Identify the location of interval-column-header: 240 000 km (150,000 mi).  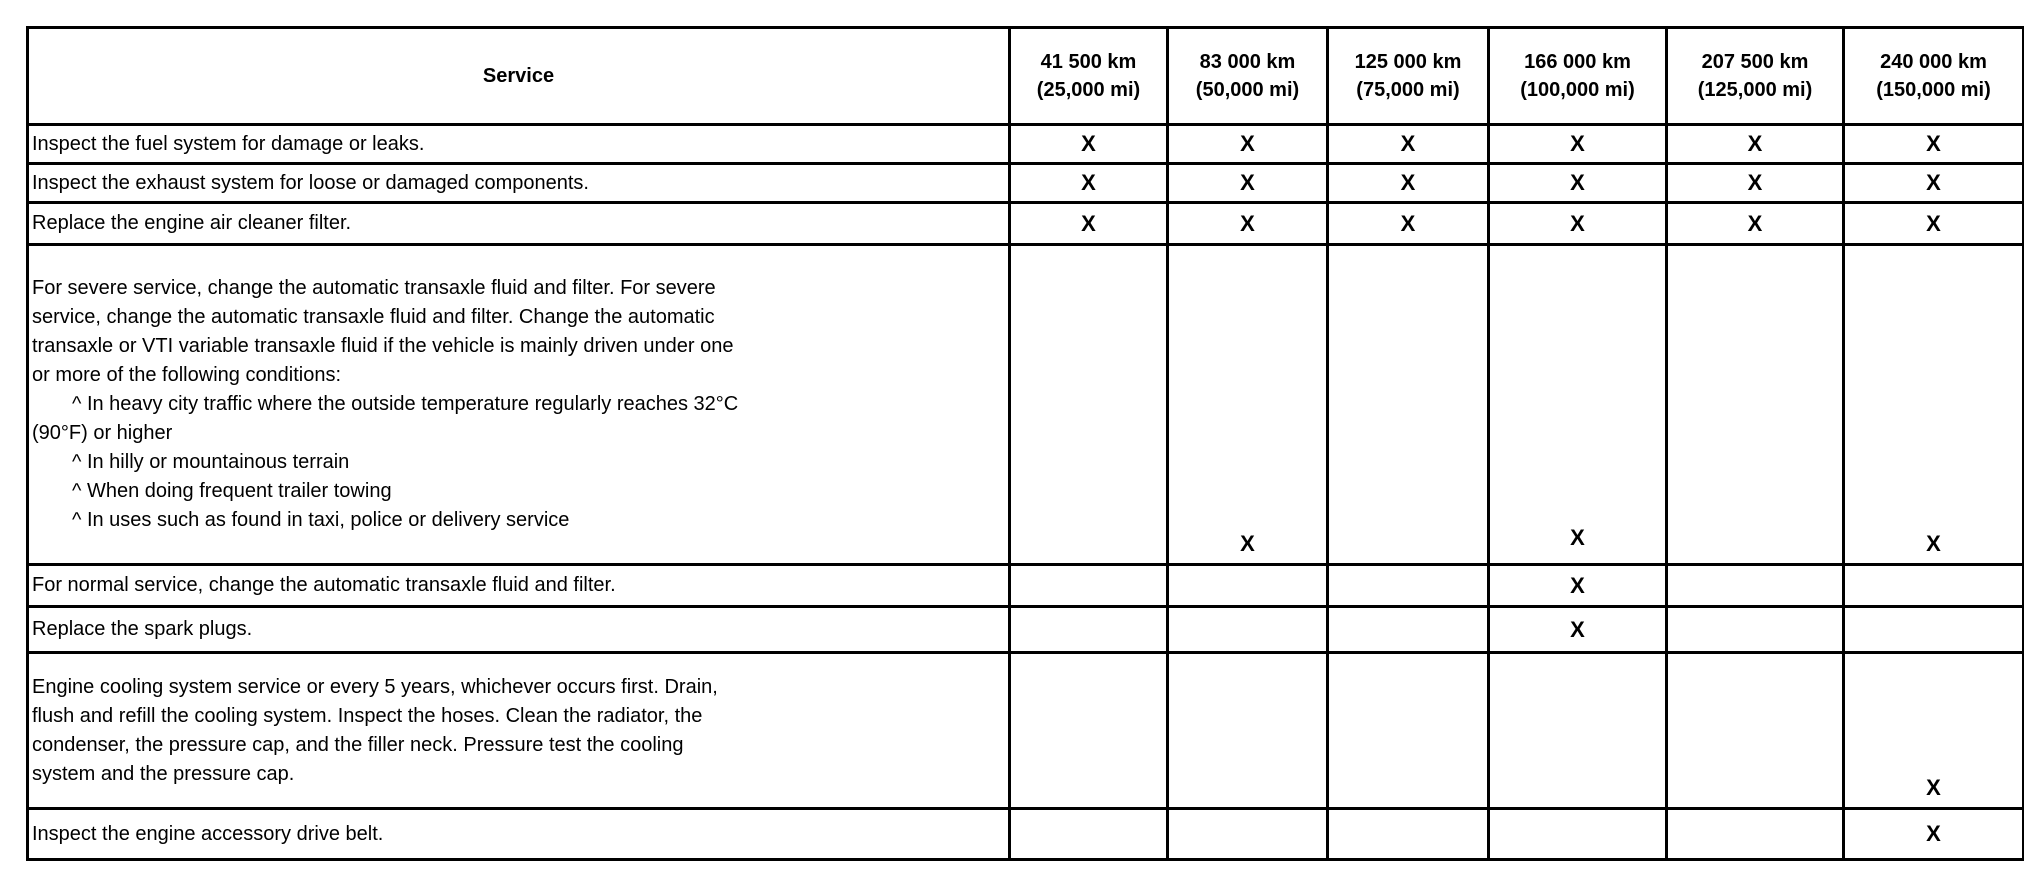
(1933, 76).